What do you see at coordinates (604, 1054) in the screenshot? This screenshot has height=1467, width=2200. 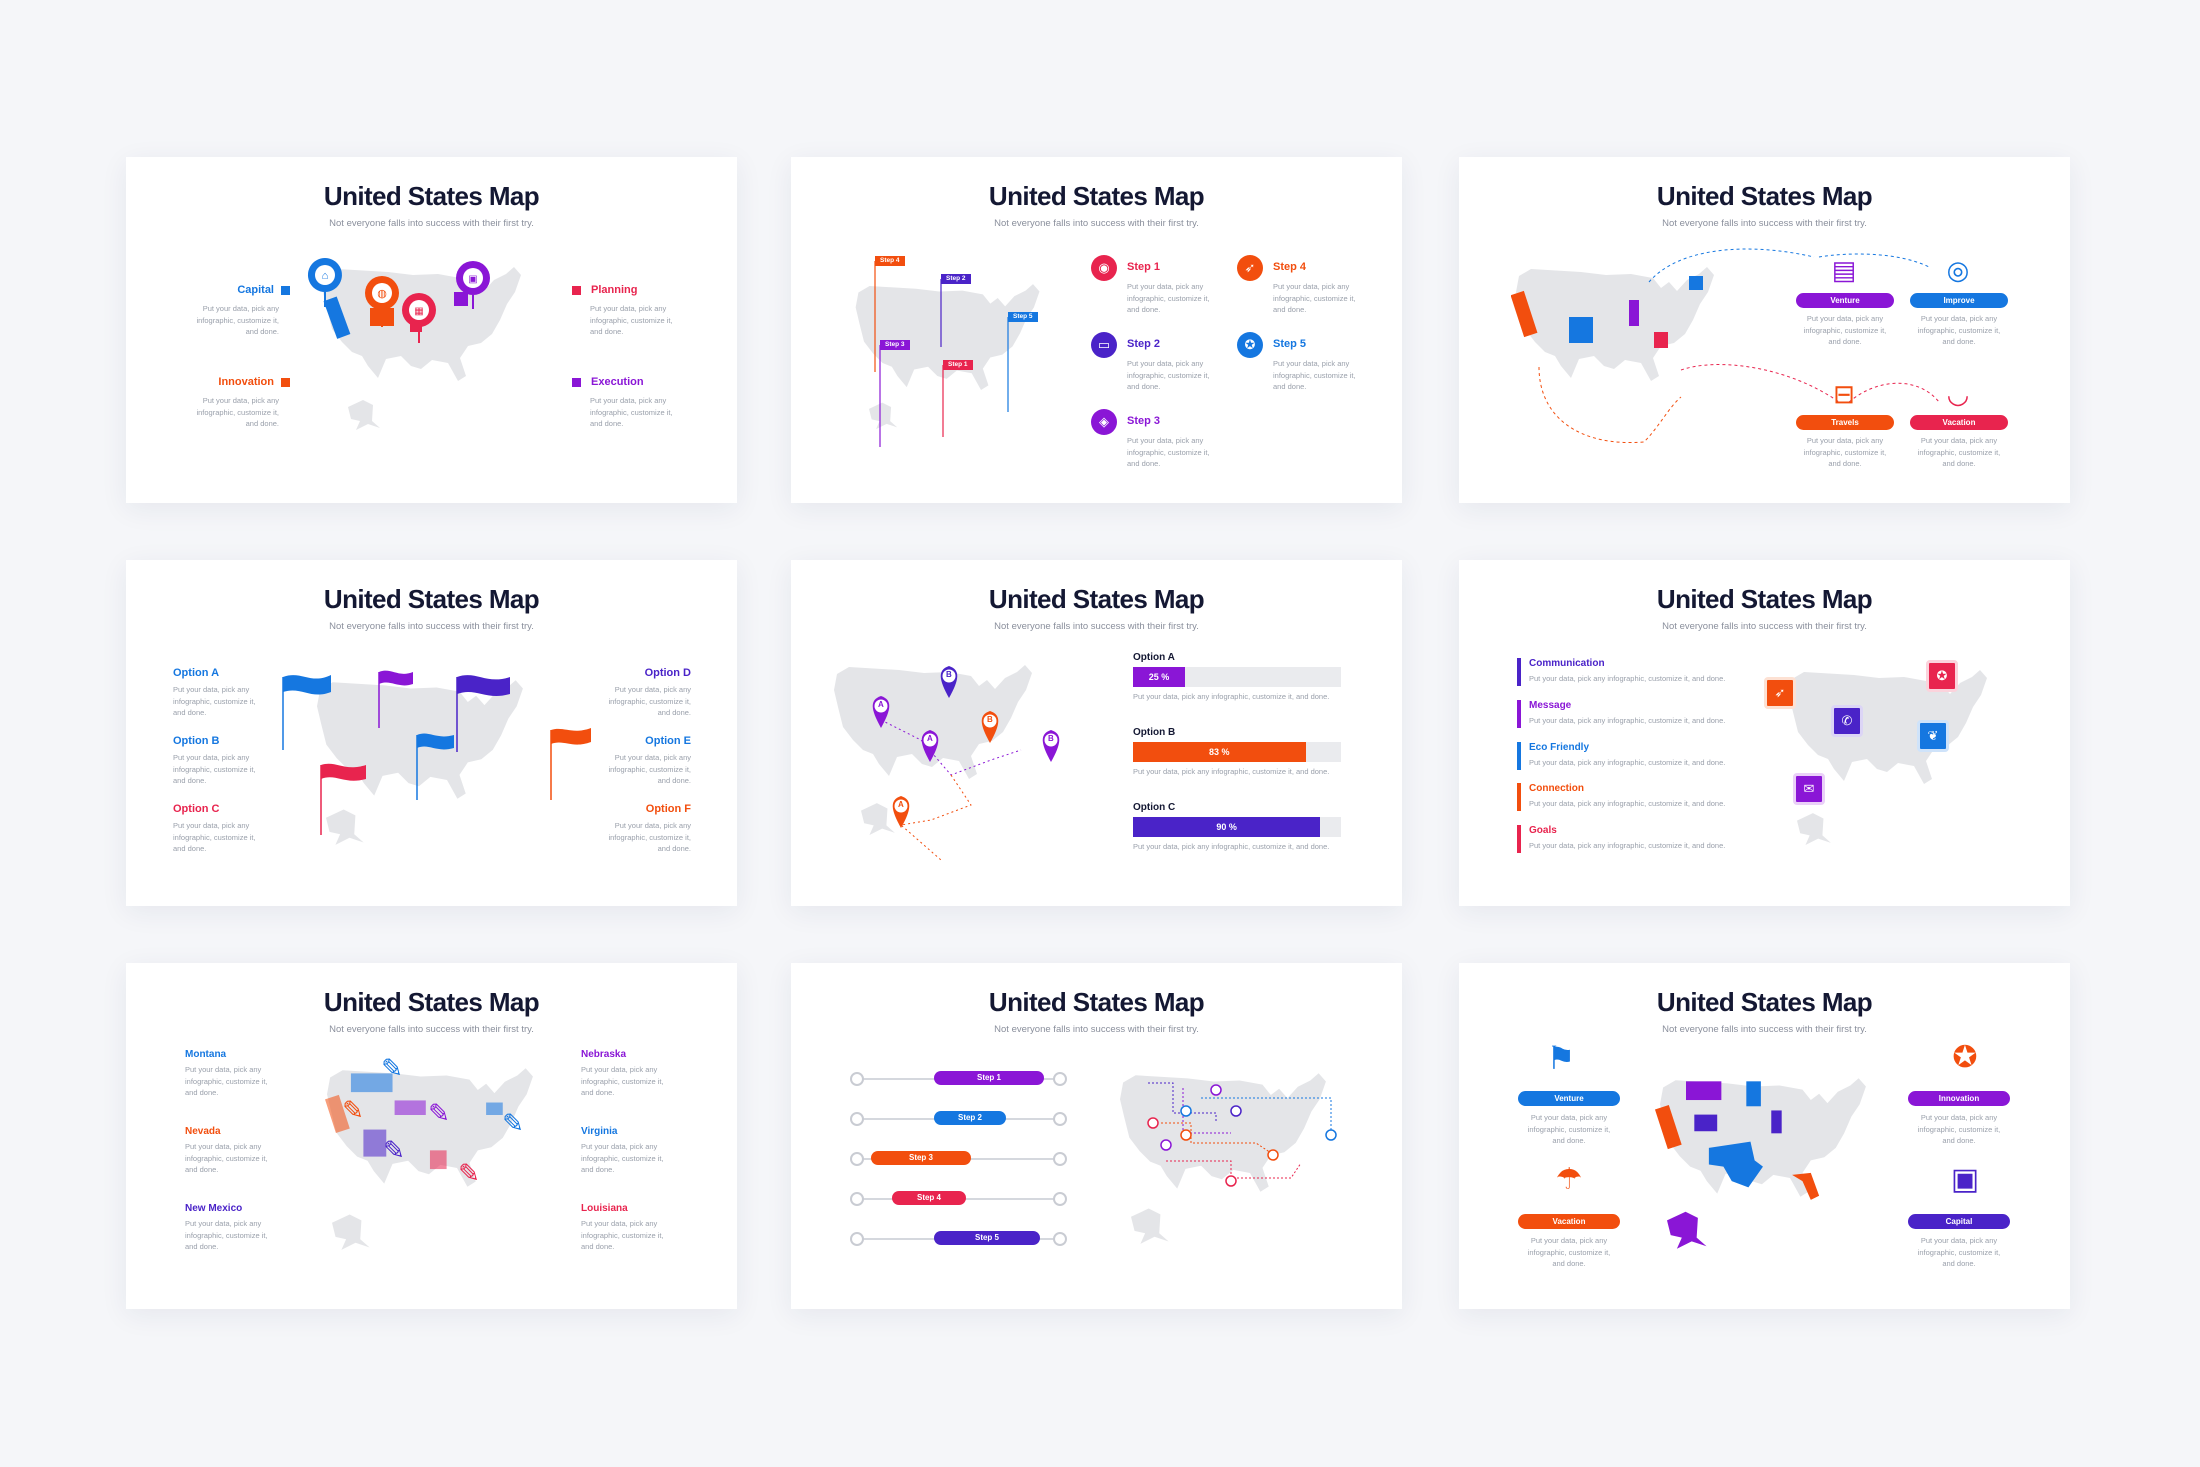 I see `label-nebraska: Nebraska` at bounding box center [604, 1054].